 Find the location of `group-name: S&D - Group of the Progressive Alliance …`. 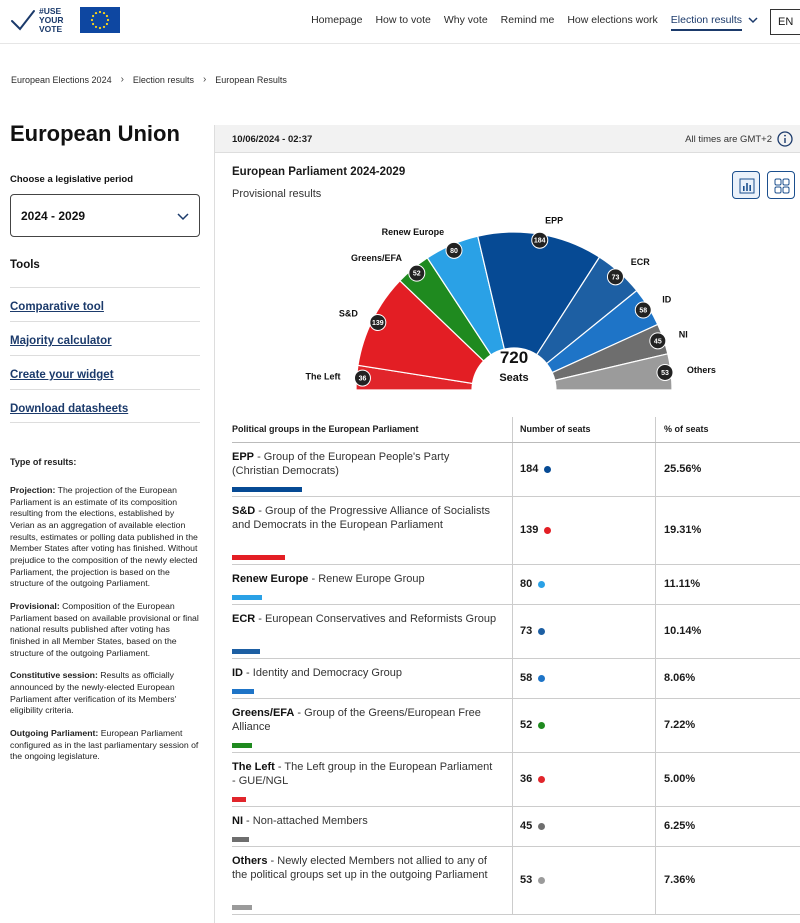

group-name: S&D - Group of the Progressive Alliance … is located at coordinates (361, 518).